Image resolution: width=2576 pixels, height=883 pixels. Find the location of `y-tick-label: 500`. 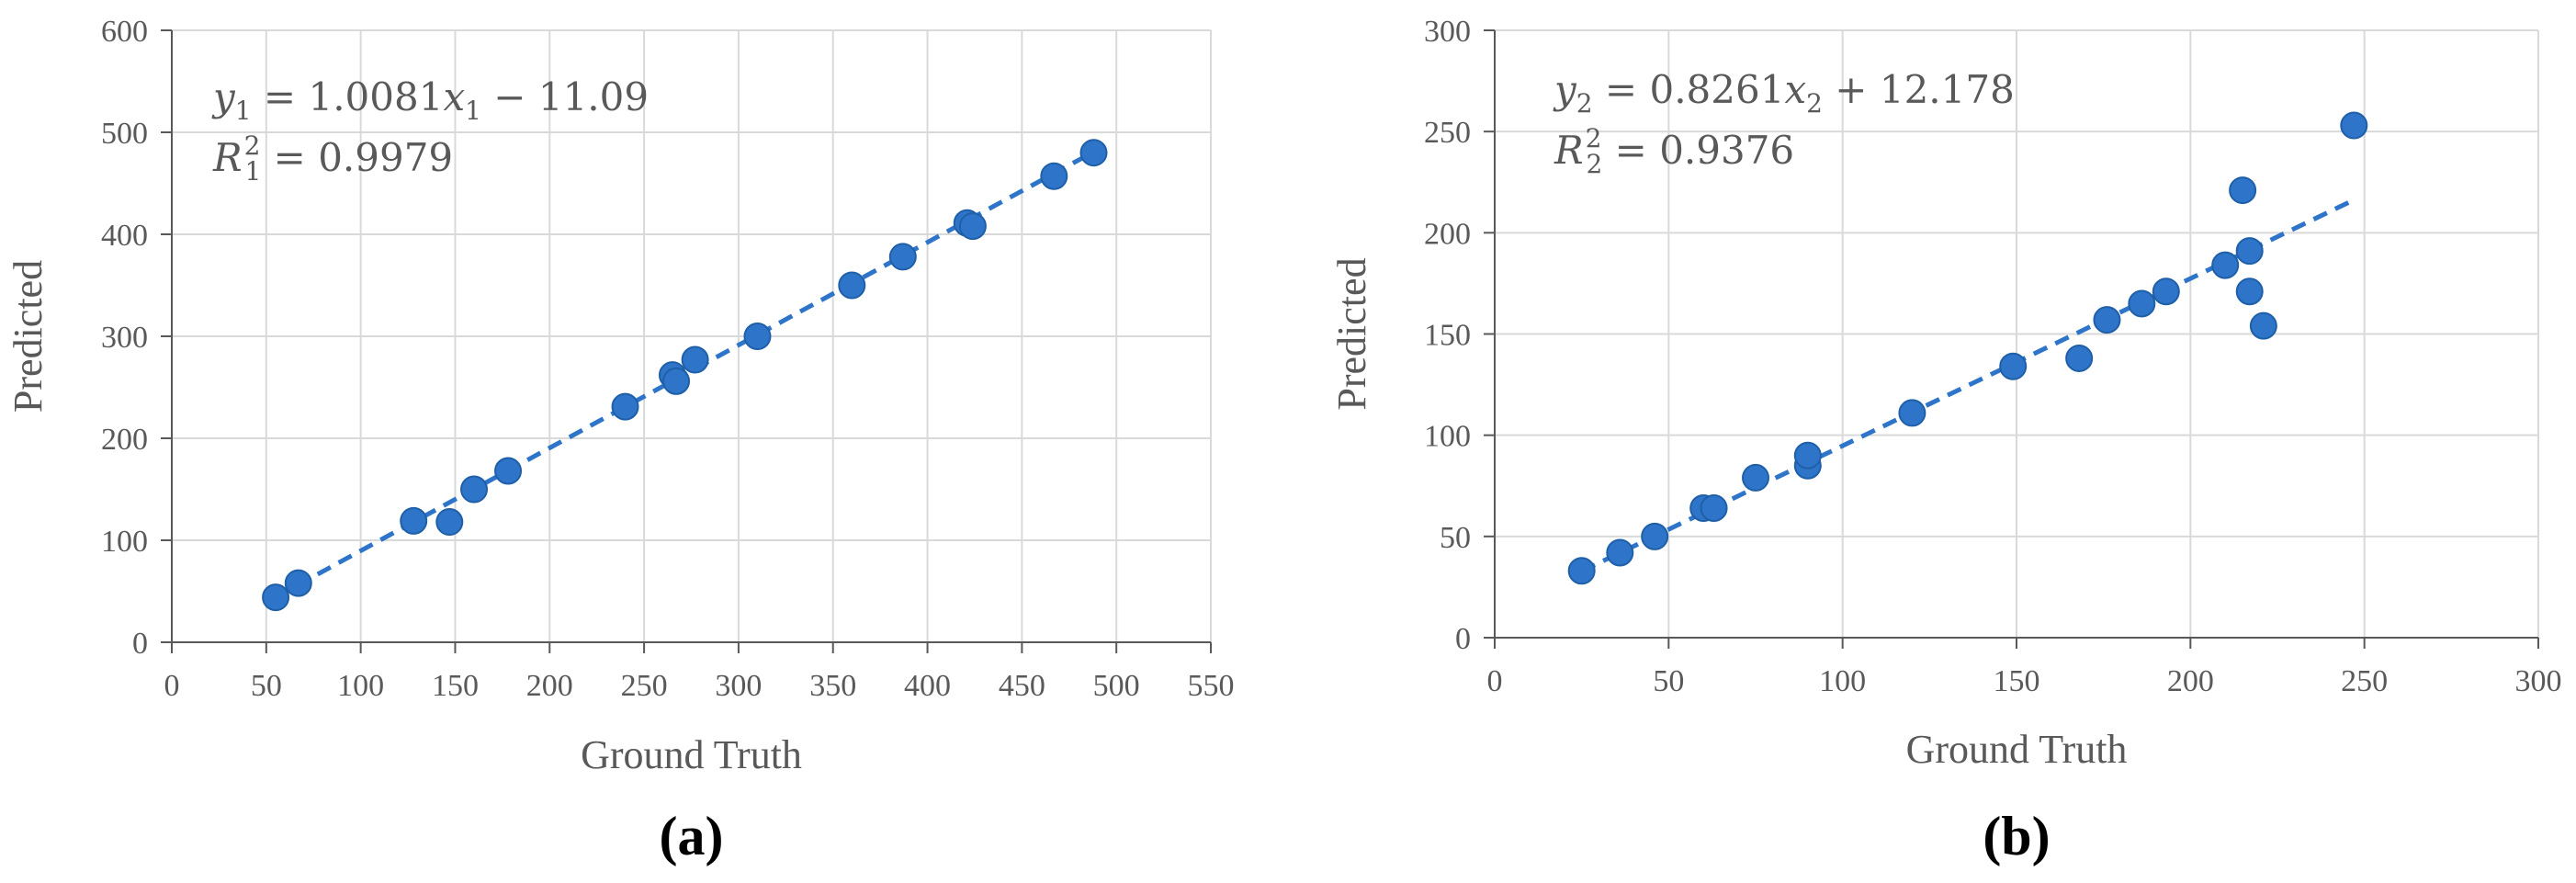

y-tick-label: 500 is located at coordinates (124, 134).